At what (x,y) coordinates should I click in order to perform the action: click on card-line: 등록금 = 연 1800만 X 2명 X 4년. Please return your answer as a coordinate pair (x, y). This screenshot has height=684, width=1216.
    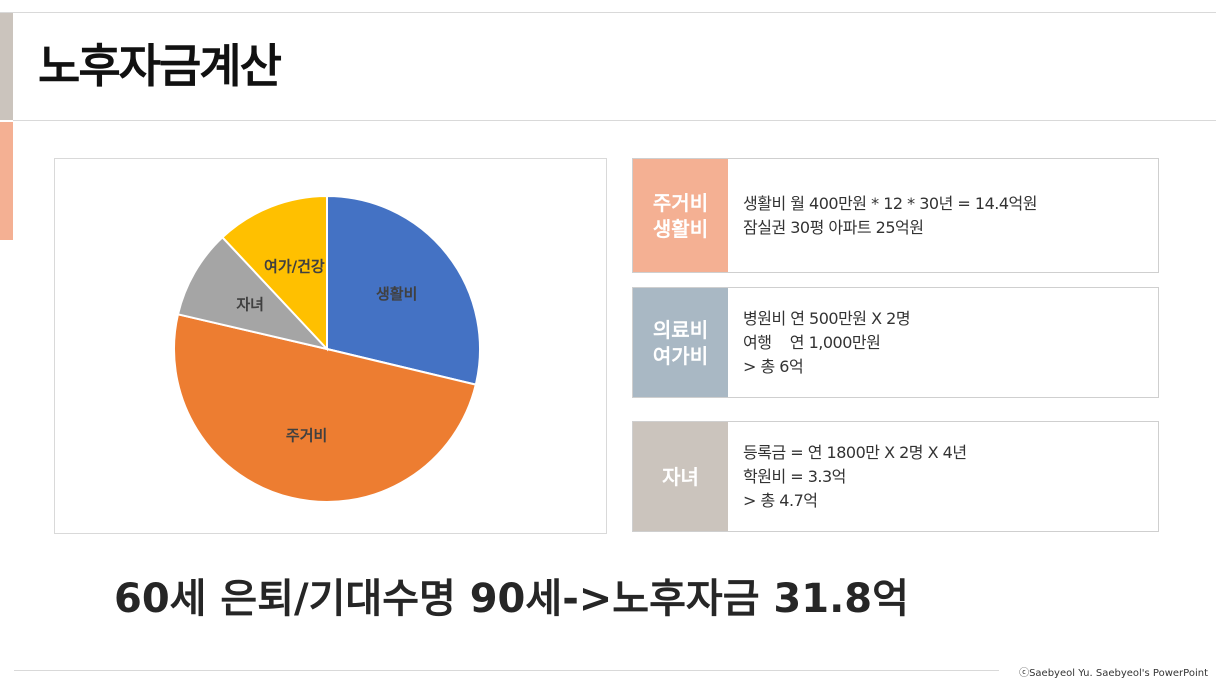
    Looking at the image, I should click on (855, 452).